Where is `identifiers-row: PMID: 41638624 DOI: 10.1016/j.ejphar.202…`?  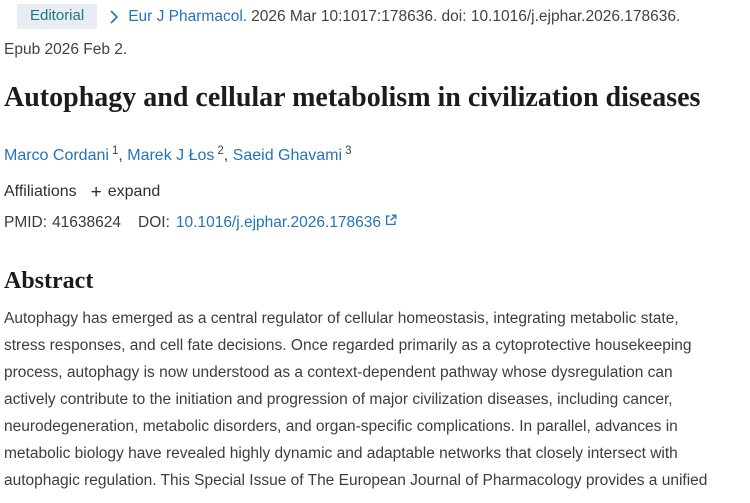
identifiers-row: PMID: 41638624 DOI: 10.1016/j.ejphar.202… is located at coordinates (377, 222).